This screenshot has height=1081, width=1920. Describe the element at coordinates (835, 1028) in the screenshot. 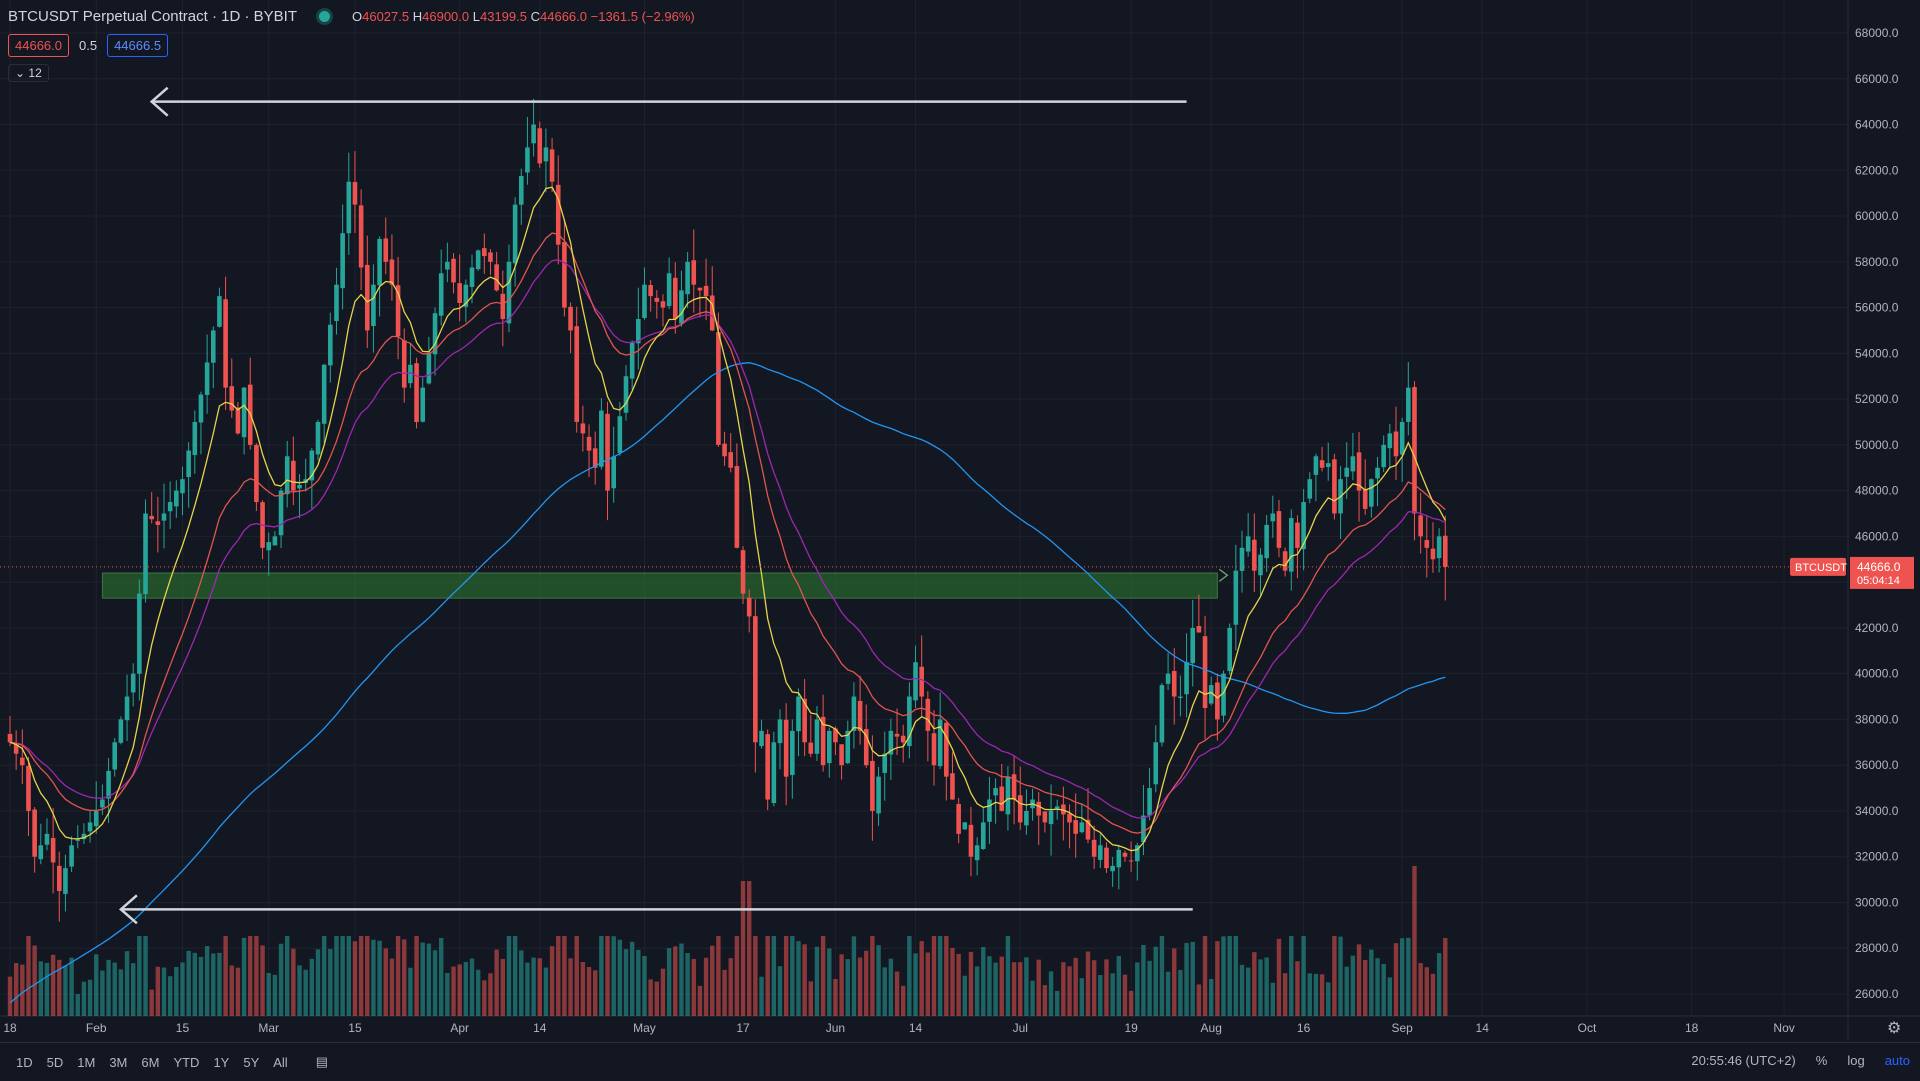

I see `time-tick-label: Jun` at that location.